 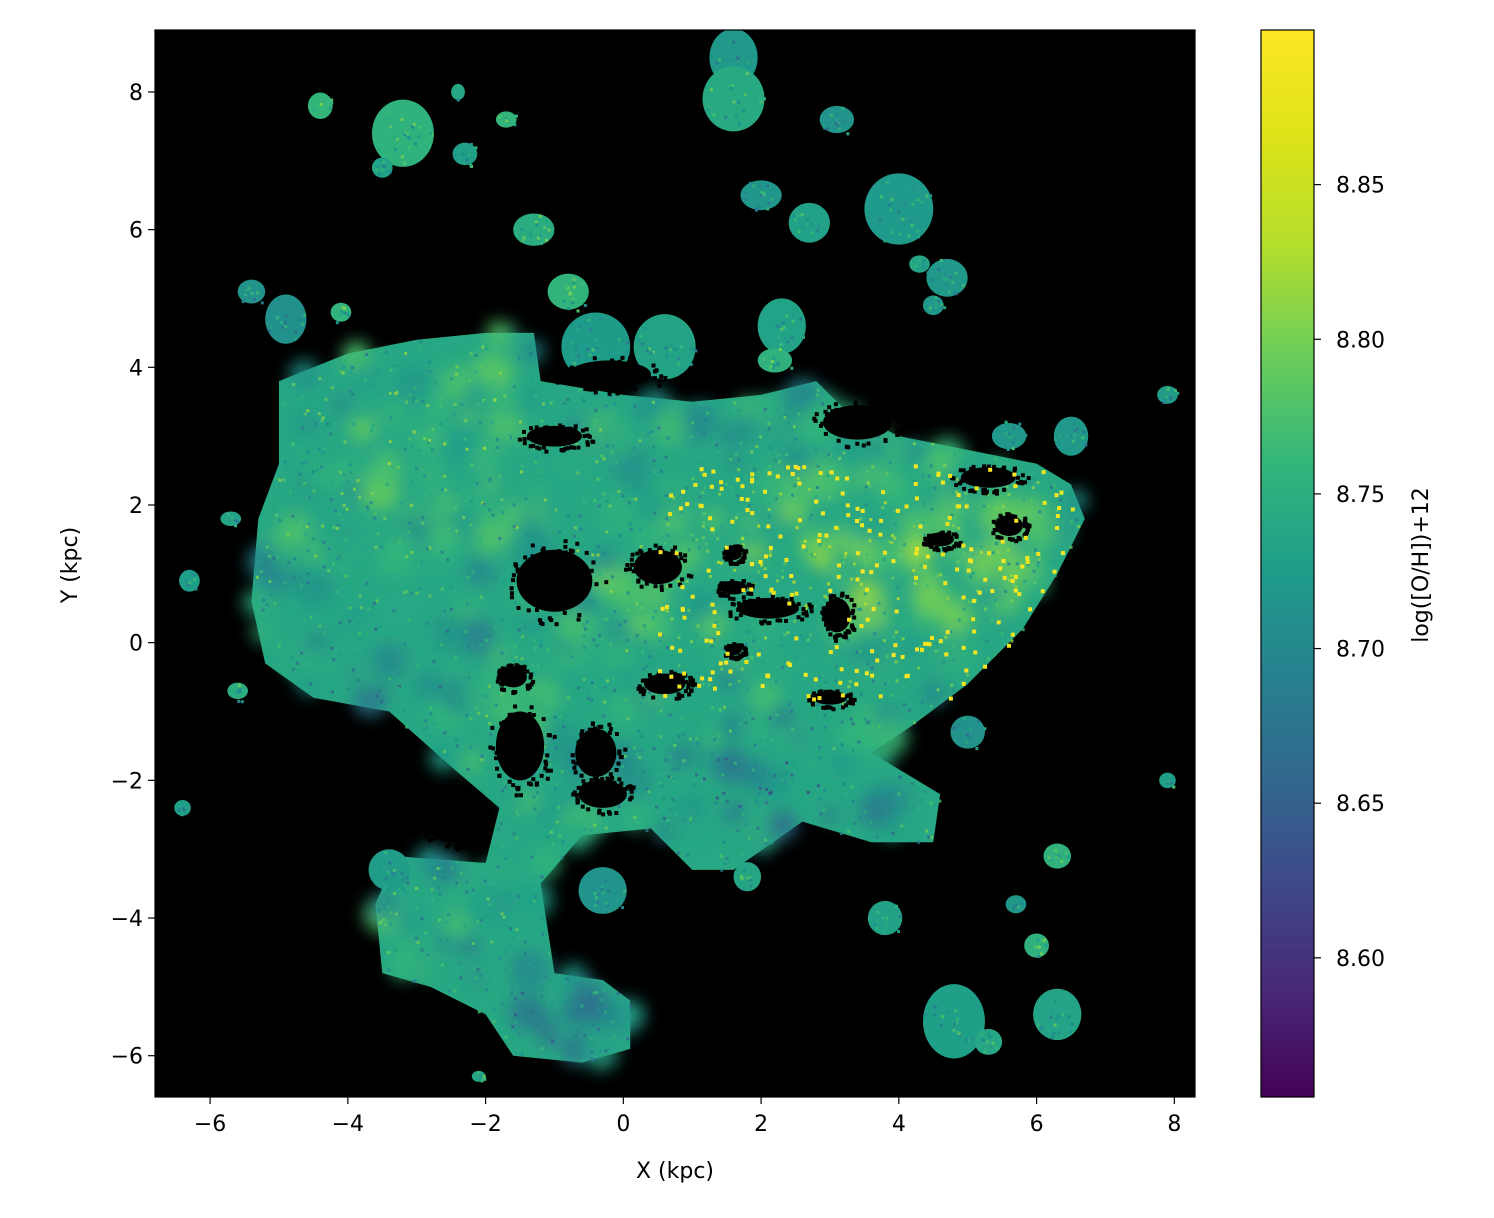 What do you see at coordinates (127, 1057) in the screenshot?
I see `y-tick-label: −6` at bounding box center [127, 1057].